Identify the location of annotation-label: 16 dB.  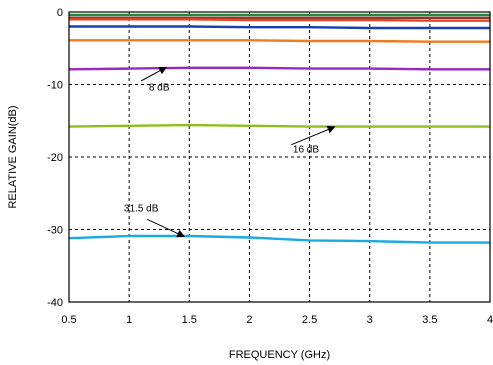
(306, 150).